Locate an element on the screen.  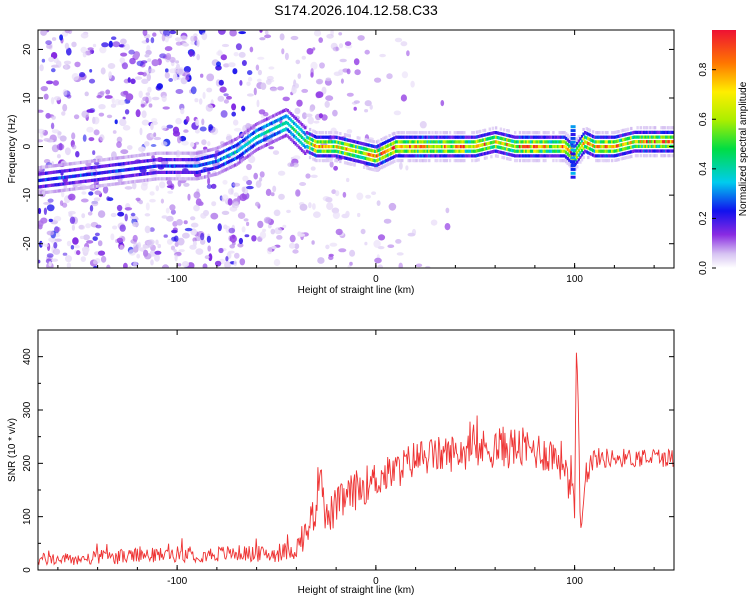
colorbar-label: Normalized spectral amplitude is located at coordinates (743, 148).